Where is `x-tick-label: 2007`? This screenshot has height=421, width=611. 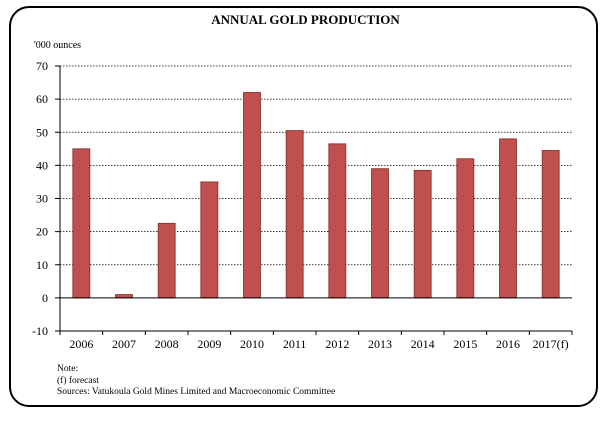
x-tick-label: 2007 is located at coordinates (124, 344).